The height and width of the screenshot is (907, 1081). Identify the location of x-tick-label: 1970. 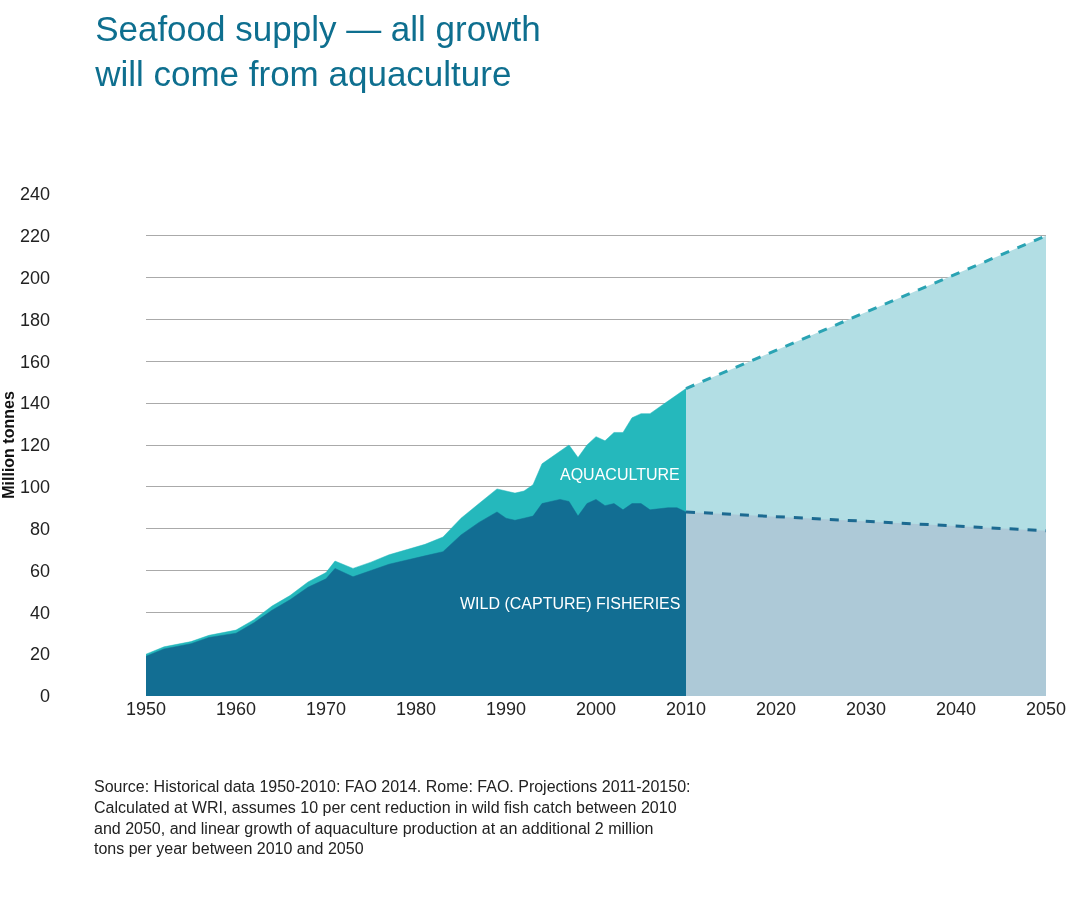
(326, 709).